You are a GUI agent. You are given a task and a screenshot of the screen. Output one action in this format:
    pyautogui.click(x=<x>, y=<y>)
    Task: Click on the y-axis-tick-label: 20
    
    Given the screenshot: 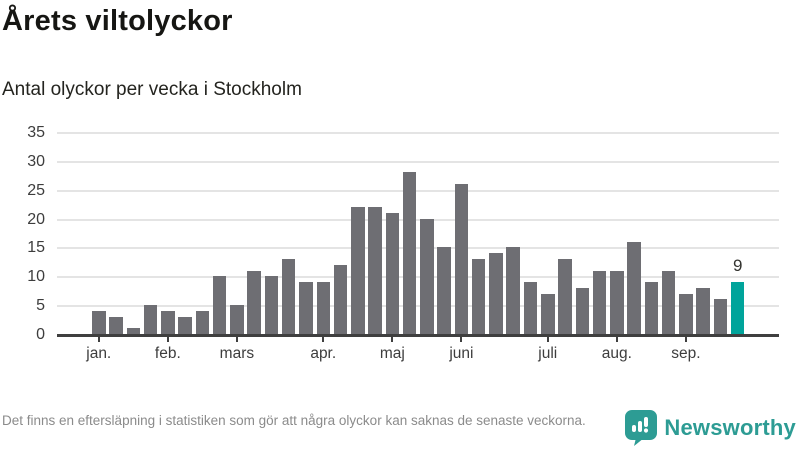 What is the action you would take?
    pyautogui.click(x=36, y=219)
    